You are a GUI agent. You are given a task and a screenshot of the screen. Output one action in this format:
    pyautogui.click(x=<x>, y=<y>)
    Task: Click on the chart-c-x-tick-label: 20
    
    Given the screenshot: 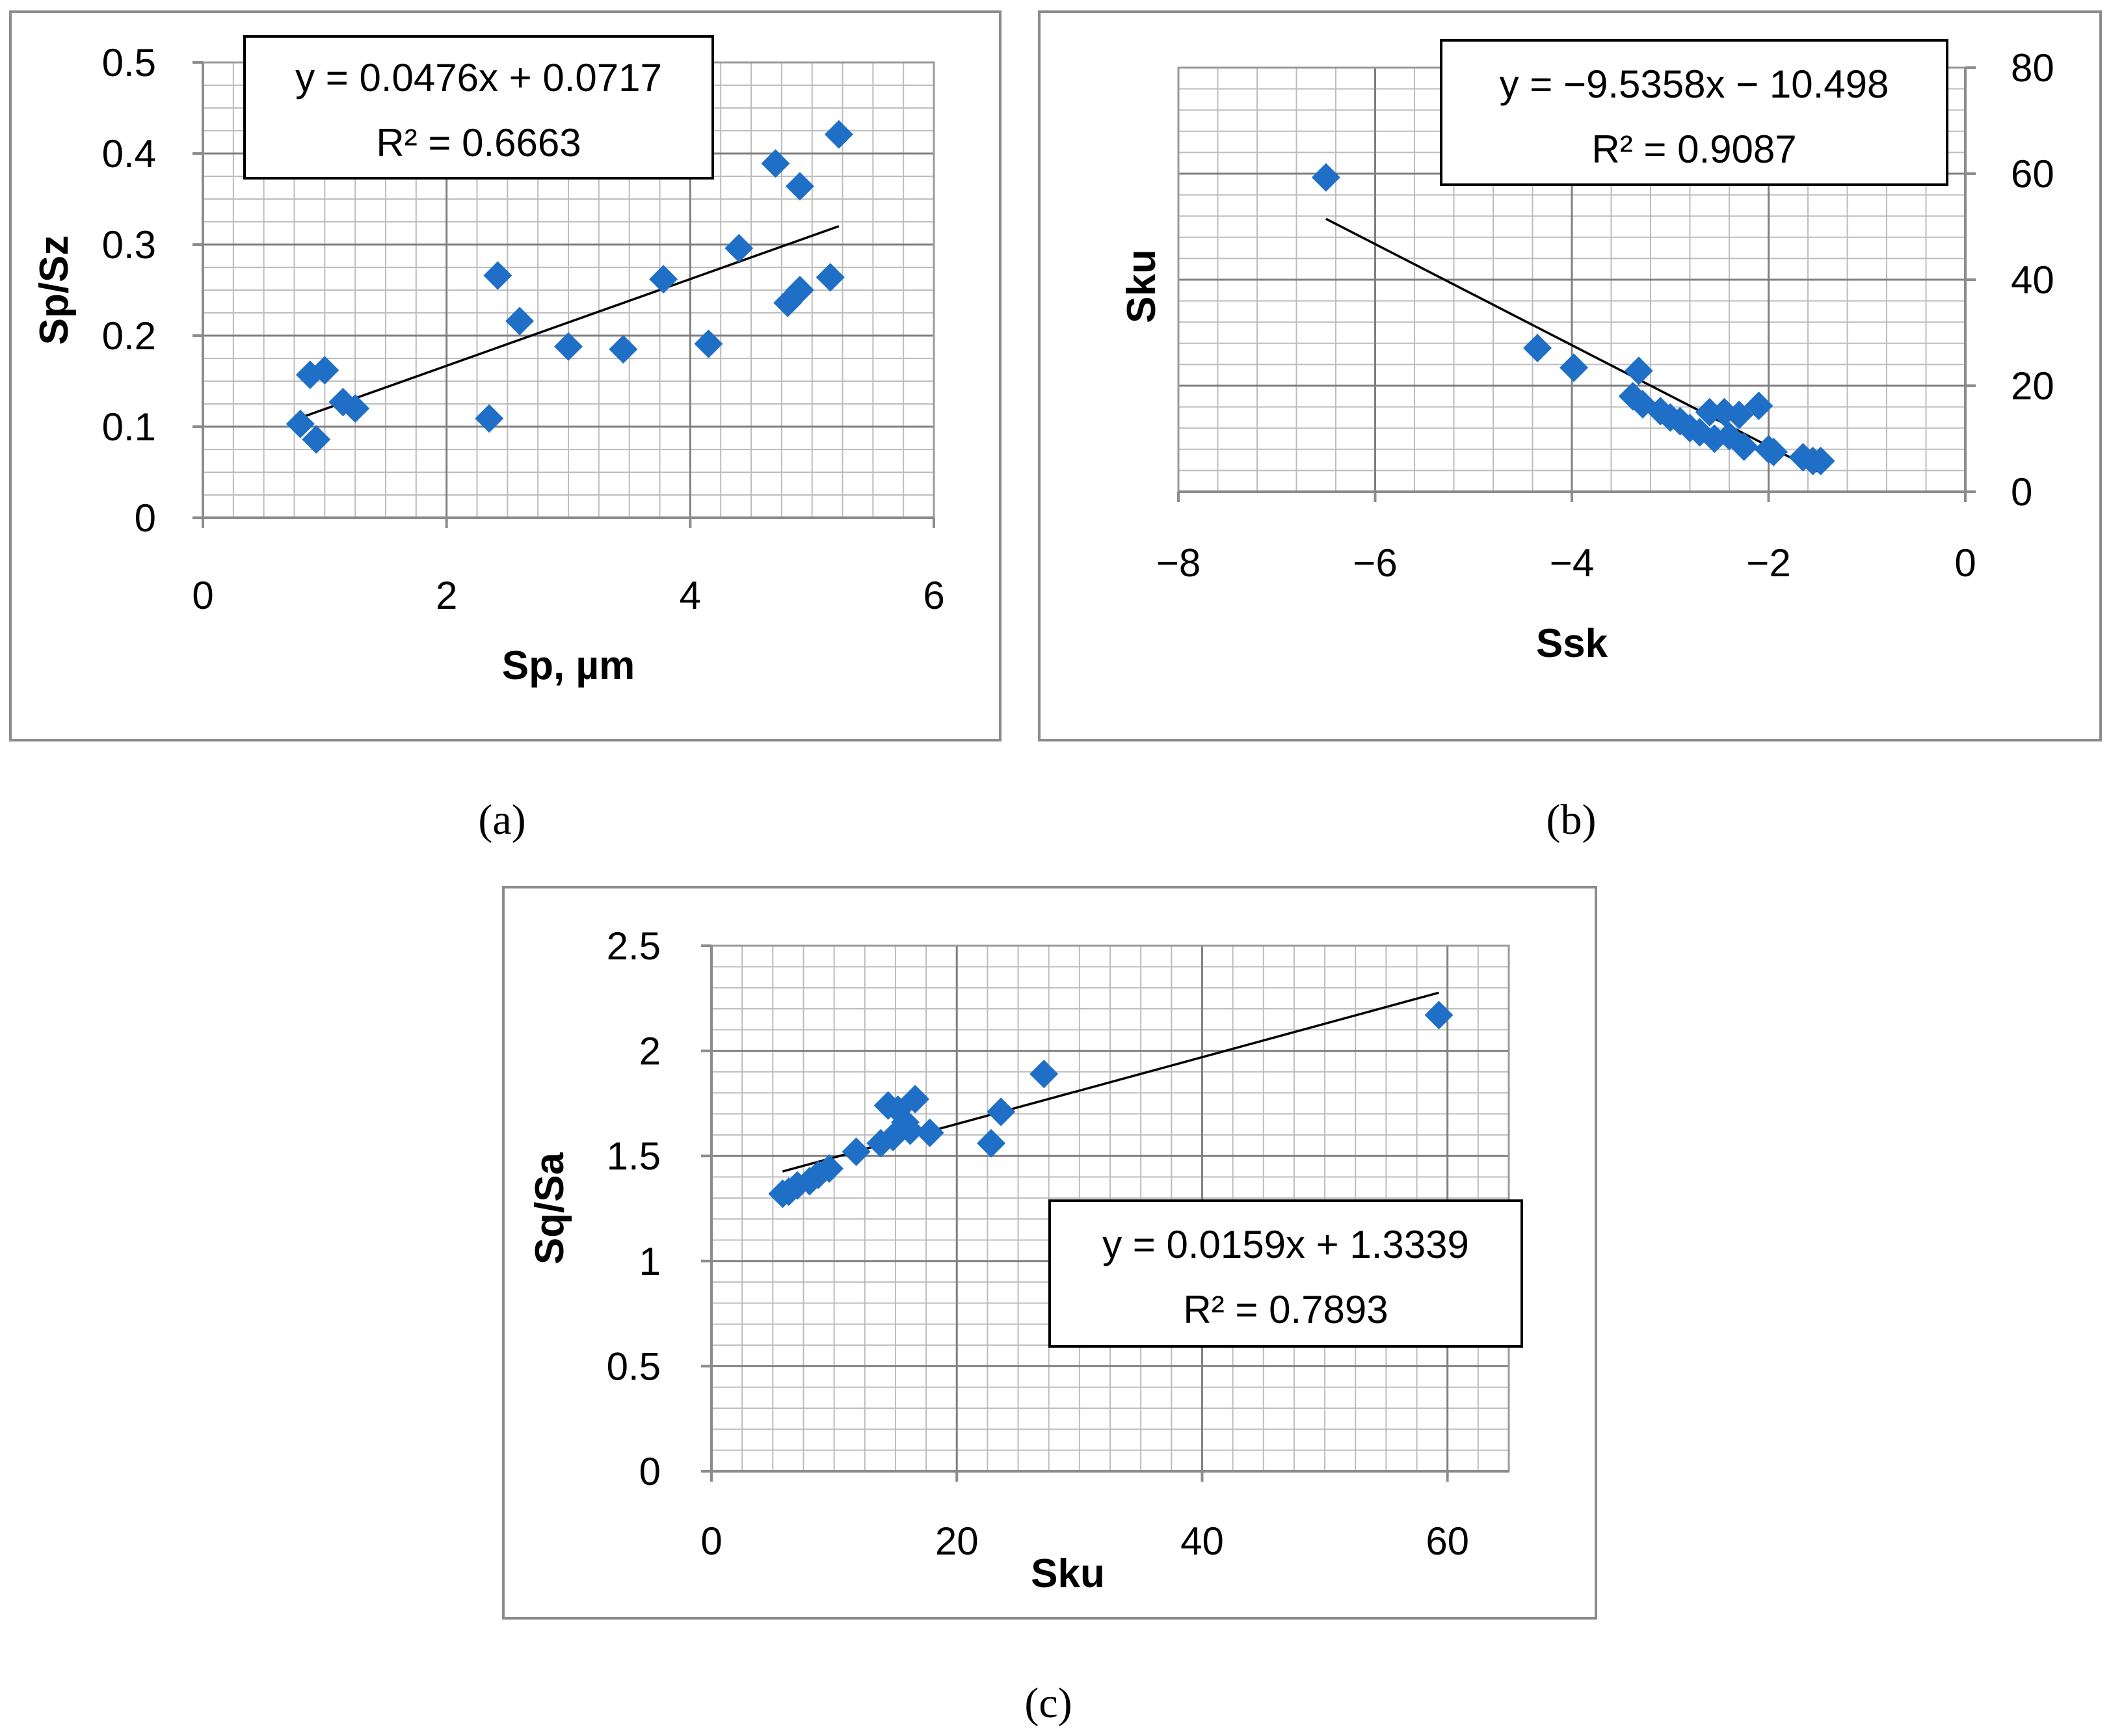 What is the action you would take?
    pyautogui.click(x=957, y=1541)
    